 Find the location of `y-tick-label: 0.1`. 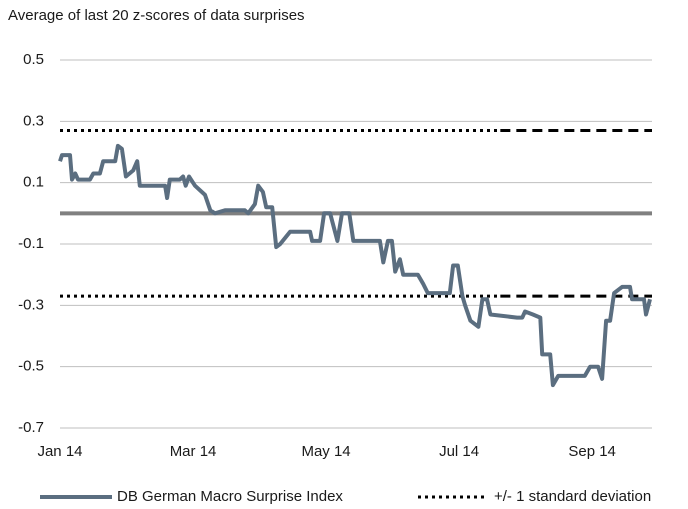

y-tick-label: 0.1 is located at coordinates (33, 182).